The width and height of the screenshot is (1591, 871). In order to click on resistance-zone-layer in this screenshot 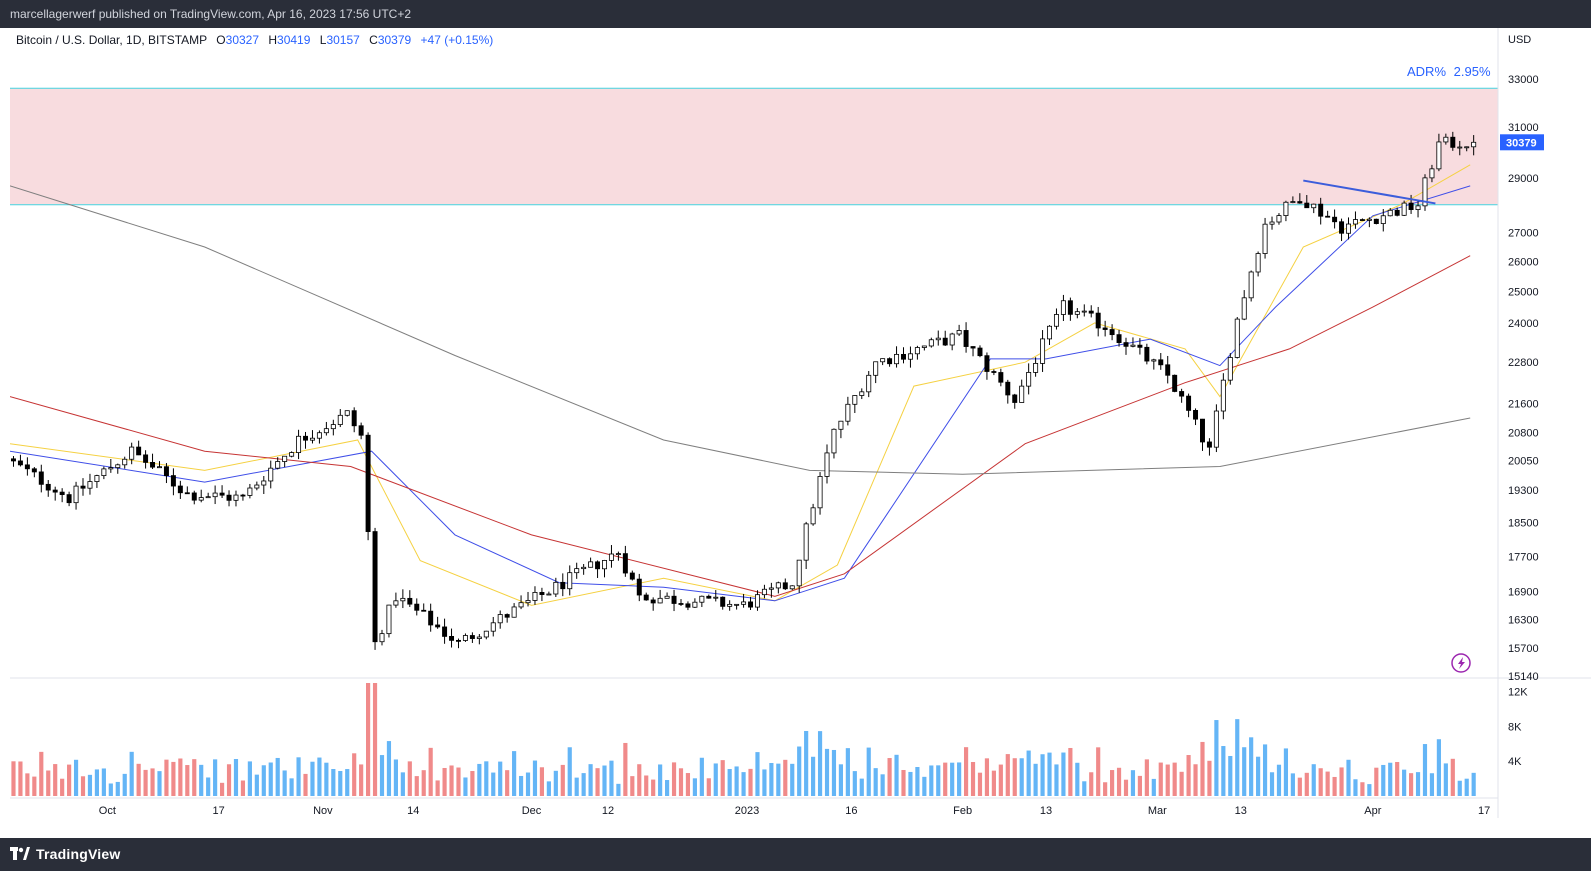, I will do `click(754, 146)`.